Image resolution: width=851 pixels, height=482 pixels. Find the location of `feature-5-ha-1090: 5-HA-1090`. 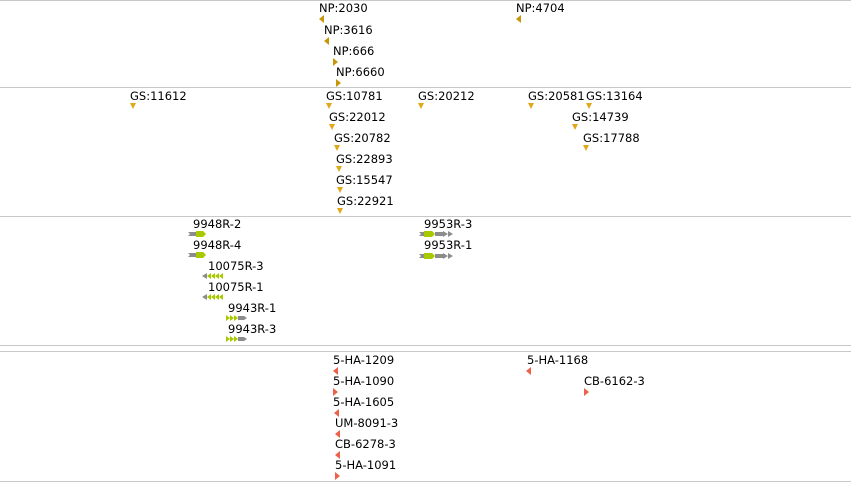

feature-5-ha-1090: 5-HA-1090 is located at coordinates (363, 385).